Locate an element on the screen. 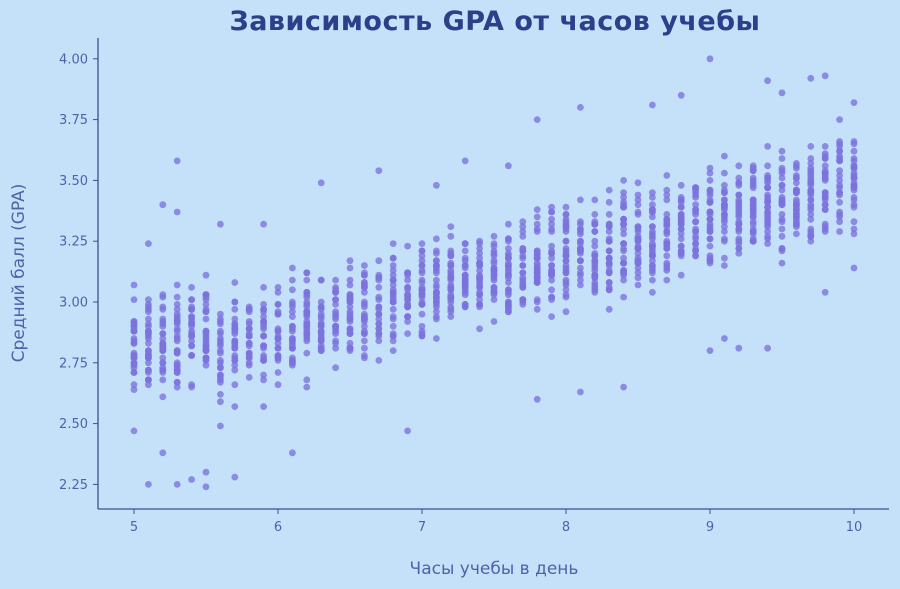 This screenshot has height=589, width=900. y-axis-ticks: 2.25 2.50 2.75 3.00 3.25 3.50 3.75 4.00 is located at coordinates (78, 272).